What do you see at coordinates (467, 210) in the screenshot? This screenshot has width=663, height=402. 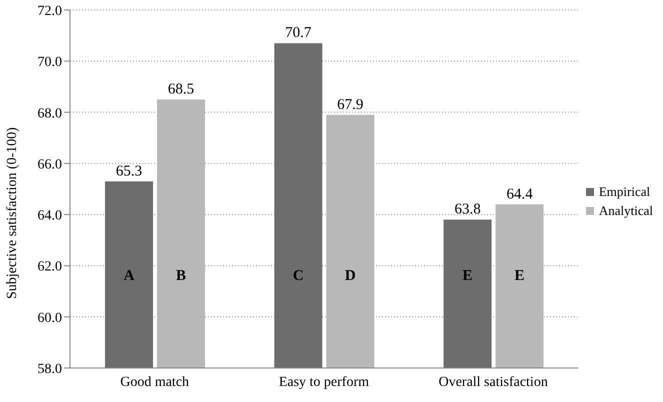 I see `data-label: 63.8` at bounding box center [467, 210].